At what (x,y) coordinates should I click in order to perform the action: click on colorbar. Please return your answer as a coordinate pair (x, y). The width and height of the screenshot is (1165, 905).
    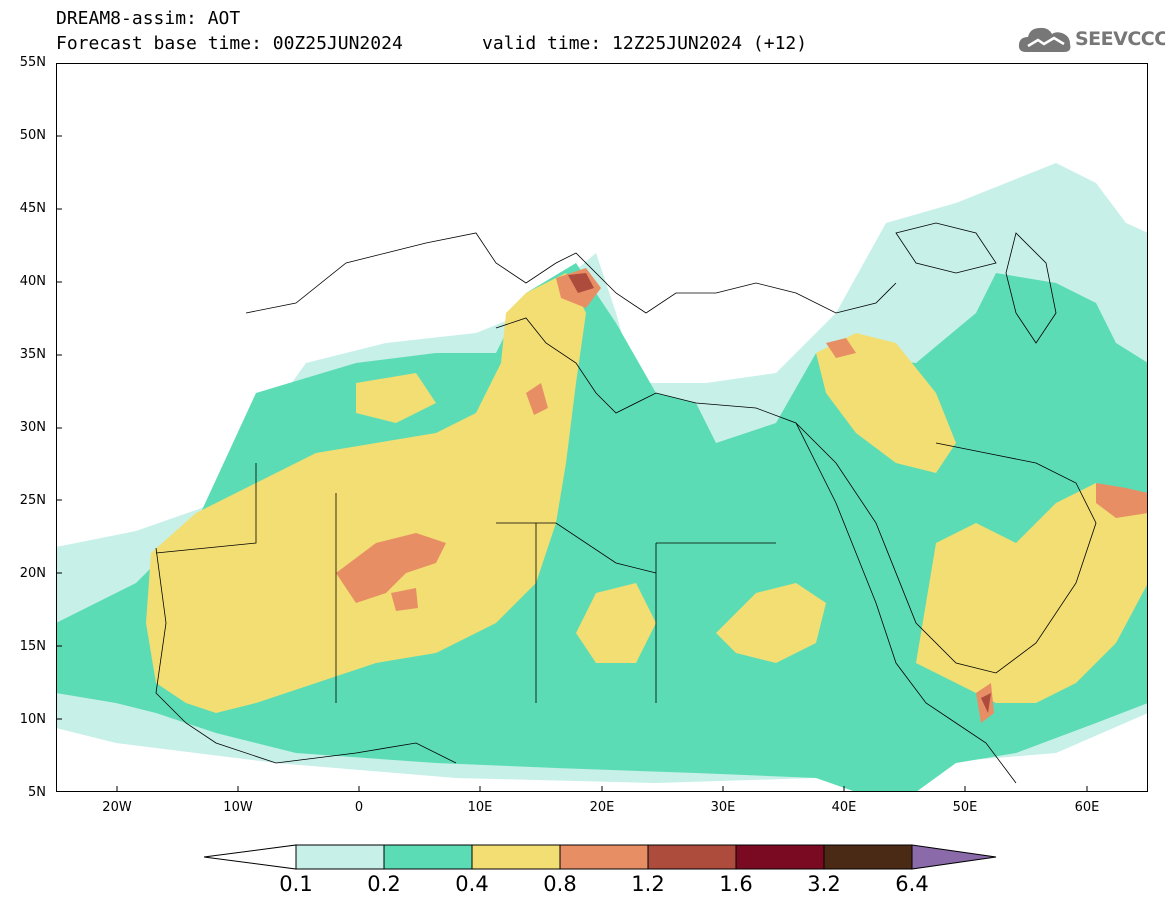
    Looking at the image, I should click on (603, 857).